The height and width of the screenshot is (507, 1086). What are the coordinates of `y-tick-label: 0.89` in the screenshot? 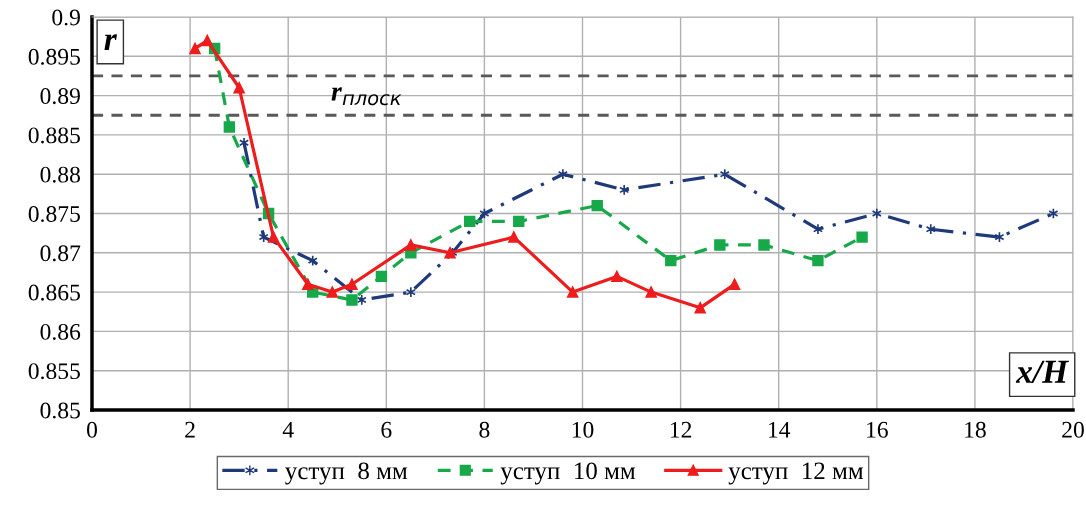 It's located at (60, 96).